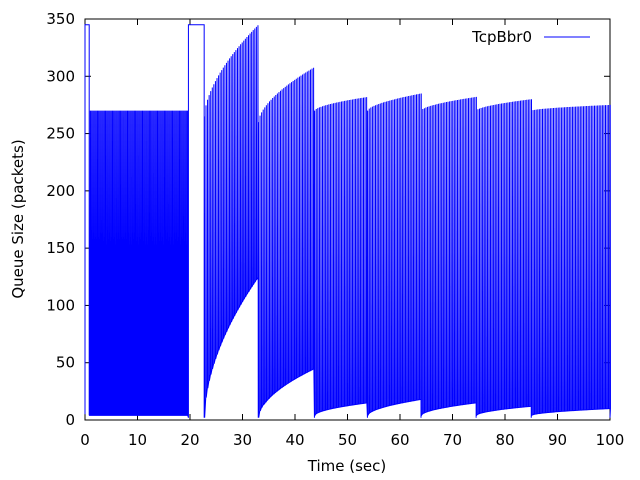 Image resolution: width=640 pixels, height=480 pixels. I want to click on y-tick-label: 100, so click(60, 305).